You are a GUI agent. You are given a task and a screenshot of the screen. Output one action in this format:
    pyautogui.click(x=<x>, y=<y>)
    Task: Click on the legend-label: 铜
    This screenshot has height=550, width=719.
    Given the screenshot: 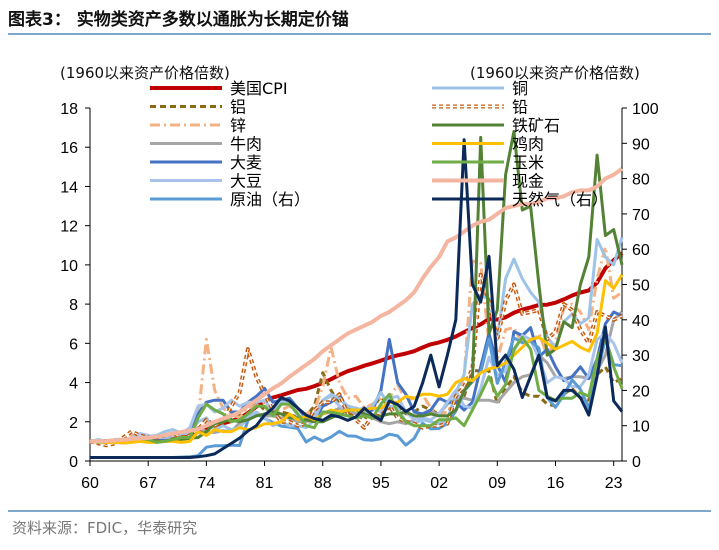 What is the action you would take?
    pyautogui.click(x=520, y=88)
    